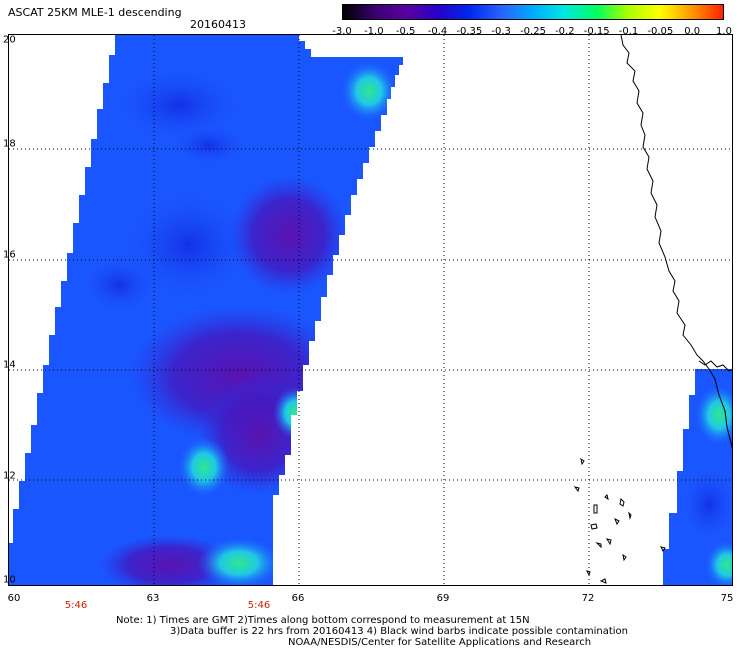 Image resolution: width=740 pixels, height=650 pixels. I want to click on color-scale-tick-label: -0.3, so click(501, 31).